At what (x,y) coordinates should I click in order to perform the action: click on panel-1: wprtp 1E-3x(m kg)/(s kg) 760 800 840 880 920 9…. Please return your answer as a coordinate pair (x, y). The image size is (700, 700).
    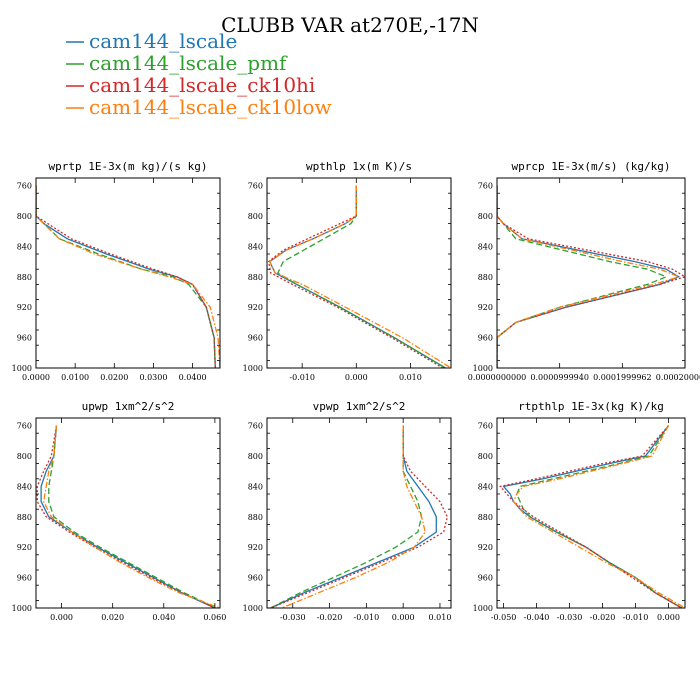
    Looking at the image, I should click on (116, 271).